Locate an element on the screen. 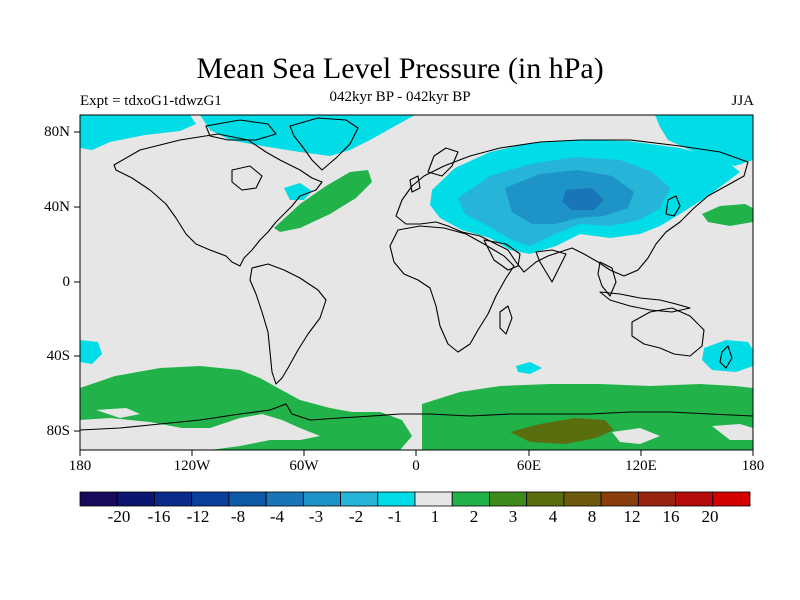 The width and height of the screenshot is (800, 600). season-label: JJA is located at coordinates (742, 101).